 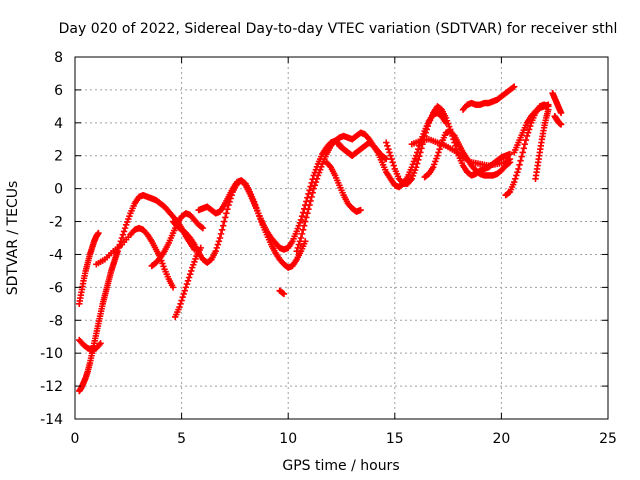 What do you see at coordinates (395, 439) in the screenshot?
I see `x-tick-label: 15` at bounding box center [395, 439].